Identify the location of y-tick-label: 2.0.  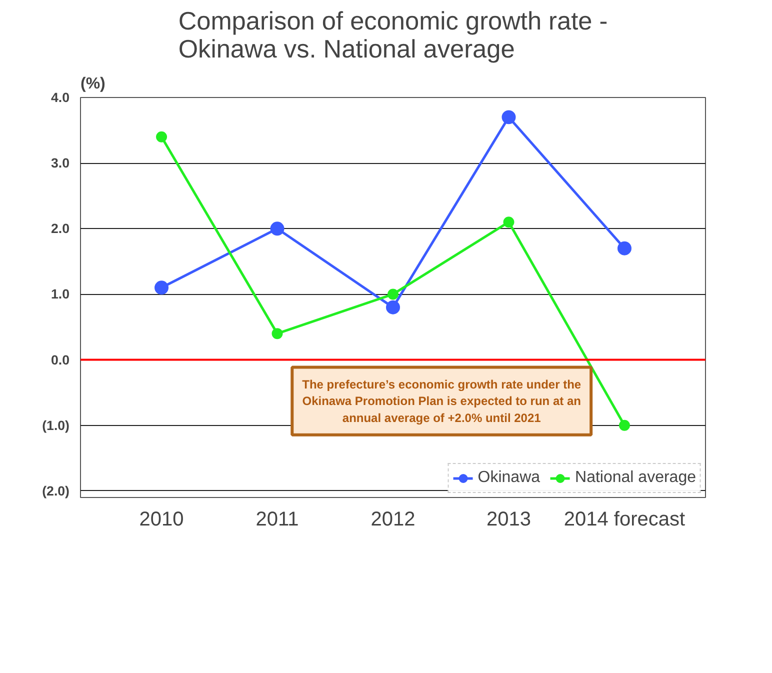
(60, 228).